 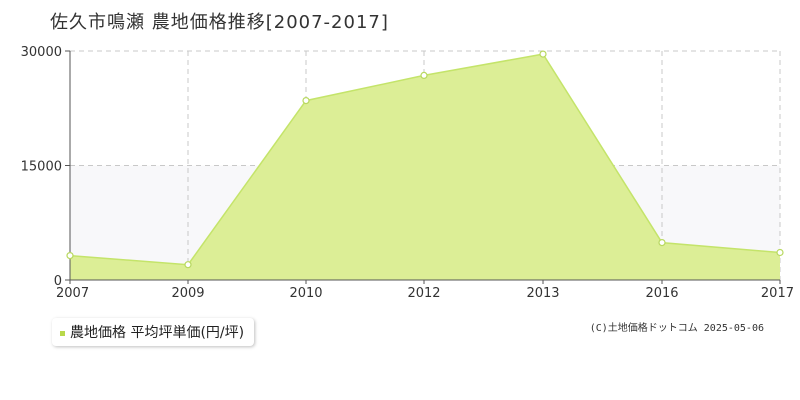 I want to click on x-tick-label: 2007, so click(x=72, y=293).